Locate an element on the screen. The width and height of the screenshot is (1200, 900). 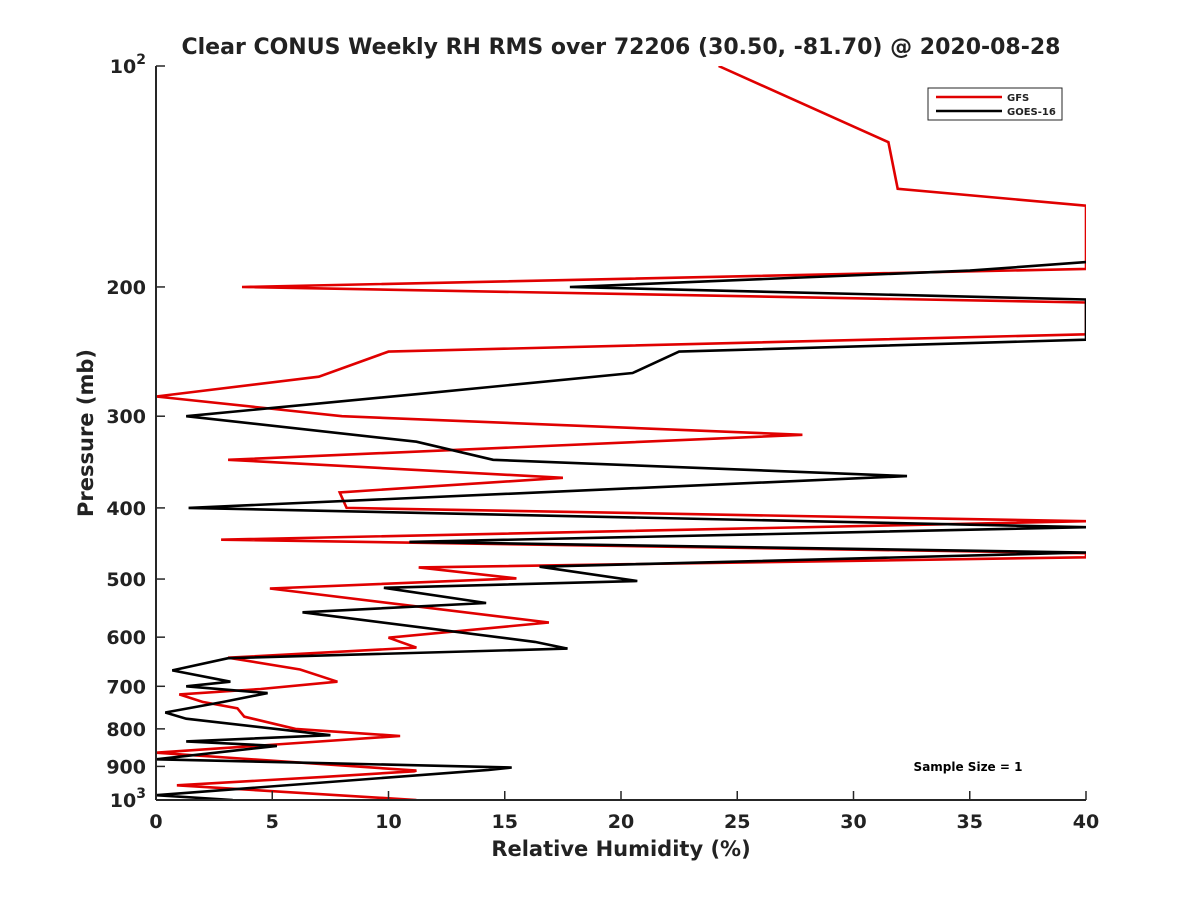
x-tick-label: 15 is located at coordinates (505, 822).